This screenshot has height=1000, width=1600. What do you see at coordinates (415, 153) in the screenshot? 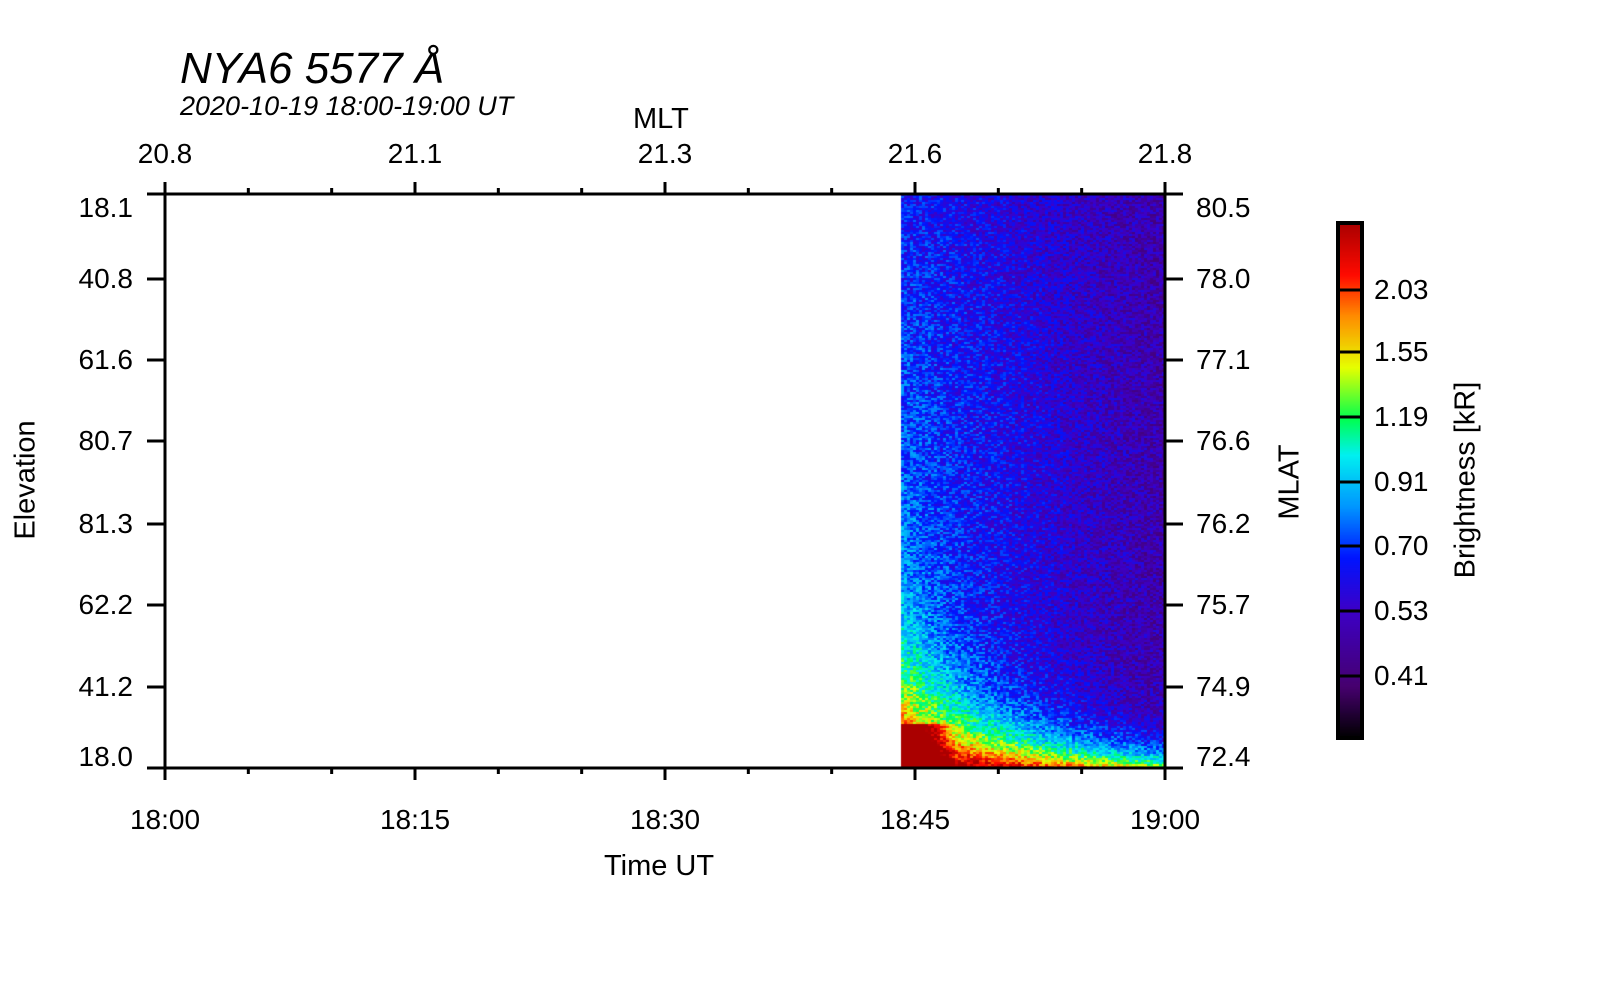
I see `top-tick-label: 21.1` at bounding box center [415, 153].